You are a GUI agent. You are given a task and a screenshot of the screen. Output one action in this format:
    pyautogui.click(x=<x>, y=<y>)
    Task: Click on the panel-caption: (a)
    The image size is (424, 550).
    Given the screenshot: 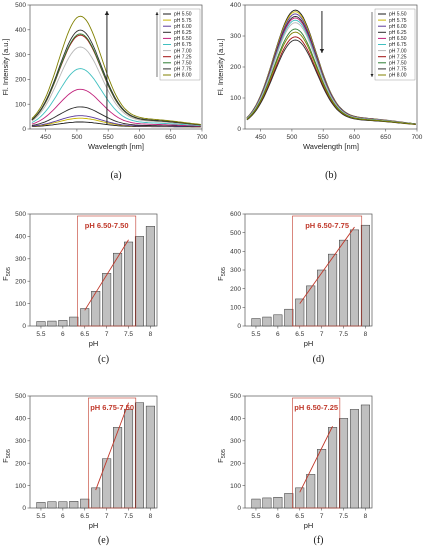 What is the action you would take?
    pyautogui.click(x=115, y=175)
    